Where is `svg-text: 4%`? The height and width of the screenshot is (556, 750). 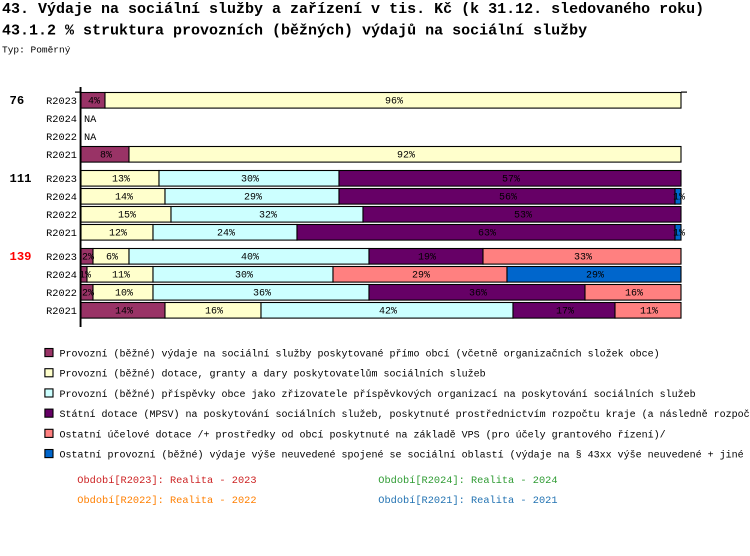
svg-text: 4% is located at coordinates (94, 102).